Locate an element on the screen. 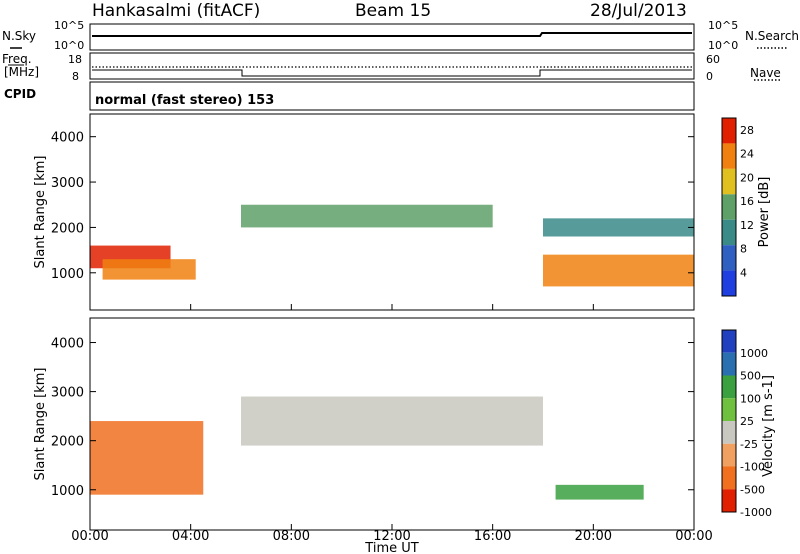  nave-label: Nave is located at coordinates (765, 73).